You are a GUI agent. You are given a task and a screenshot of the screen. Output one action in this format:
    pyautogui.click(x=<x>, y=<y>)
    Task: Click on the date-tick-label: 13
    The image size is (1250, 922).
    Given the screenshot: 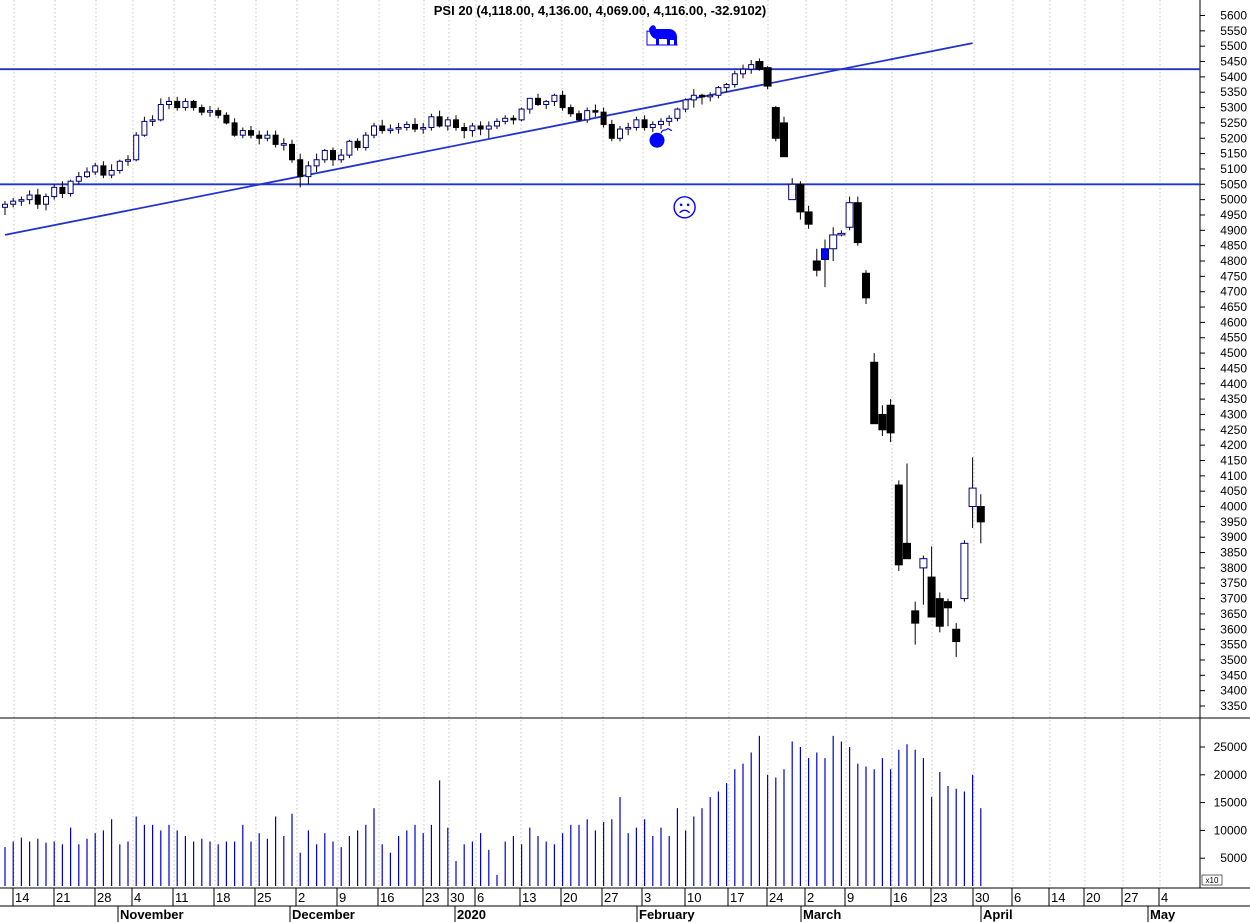 What is the action you would take?
    pyautogui.click(x=529, y=897)
    